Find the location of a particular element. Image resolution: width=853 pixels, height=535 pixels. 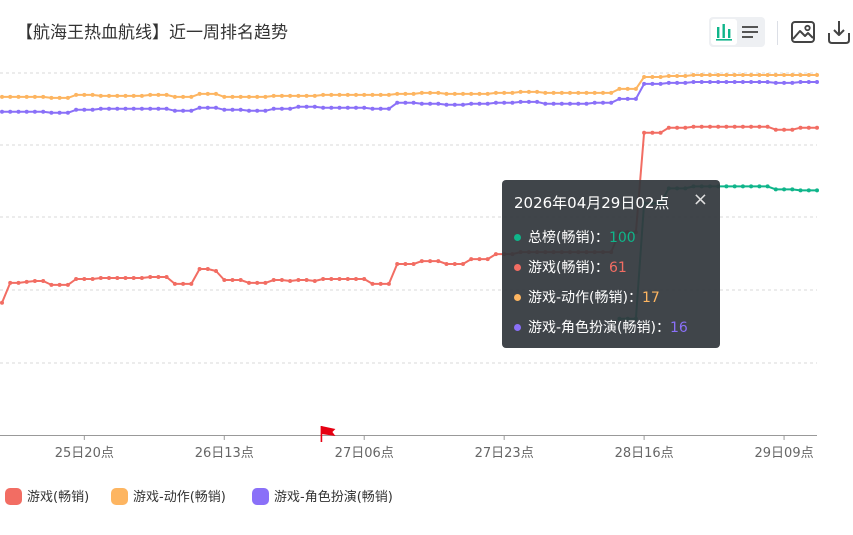

legend-label: 游戏(畅销) is located at coordinates (58, 497).